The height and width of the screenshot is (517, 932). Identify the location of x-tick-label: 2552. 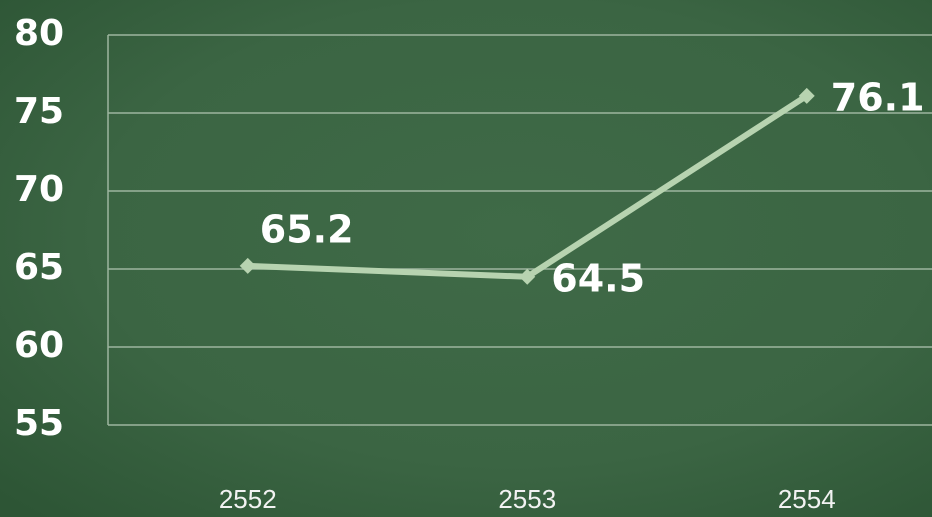
(248, 499).